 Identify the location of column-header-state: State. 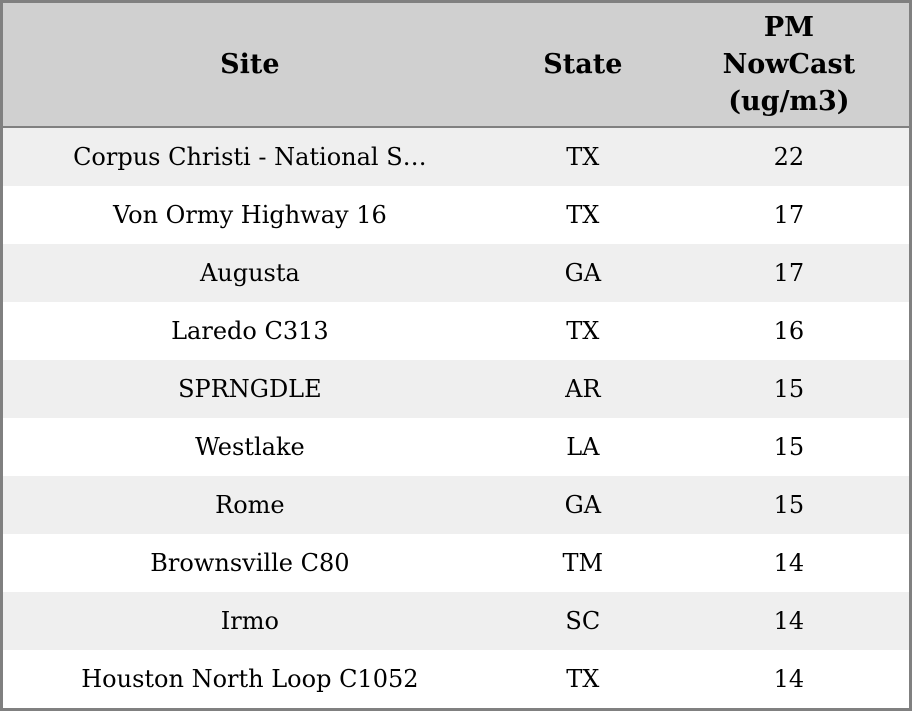
(583, 64).